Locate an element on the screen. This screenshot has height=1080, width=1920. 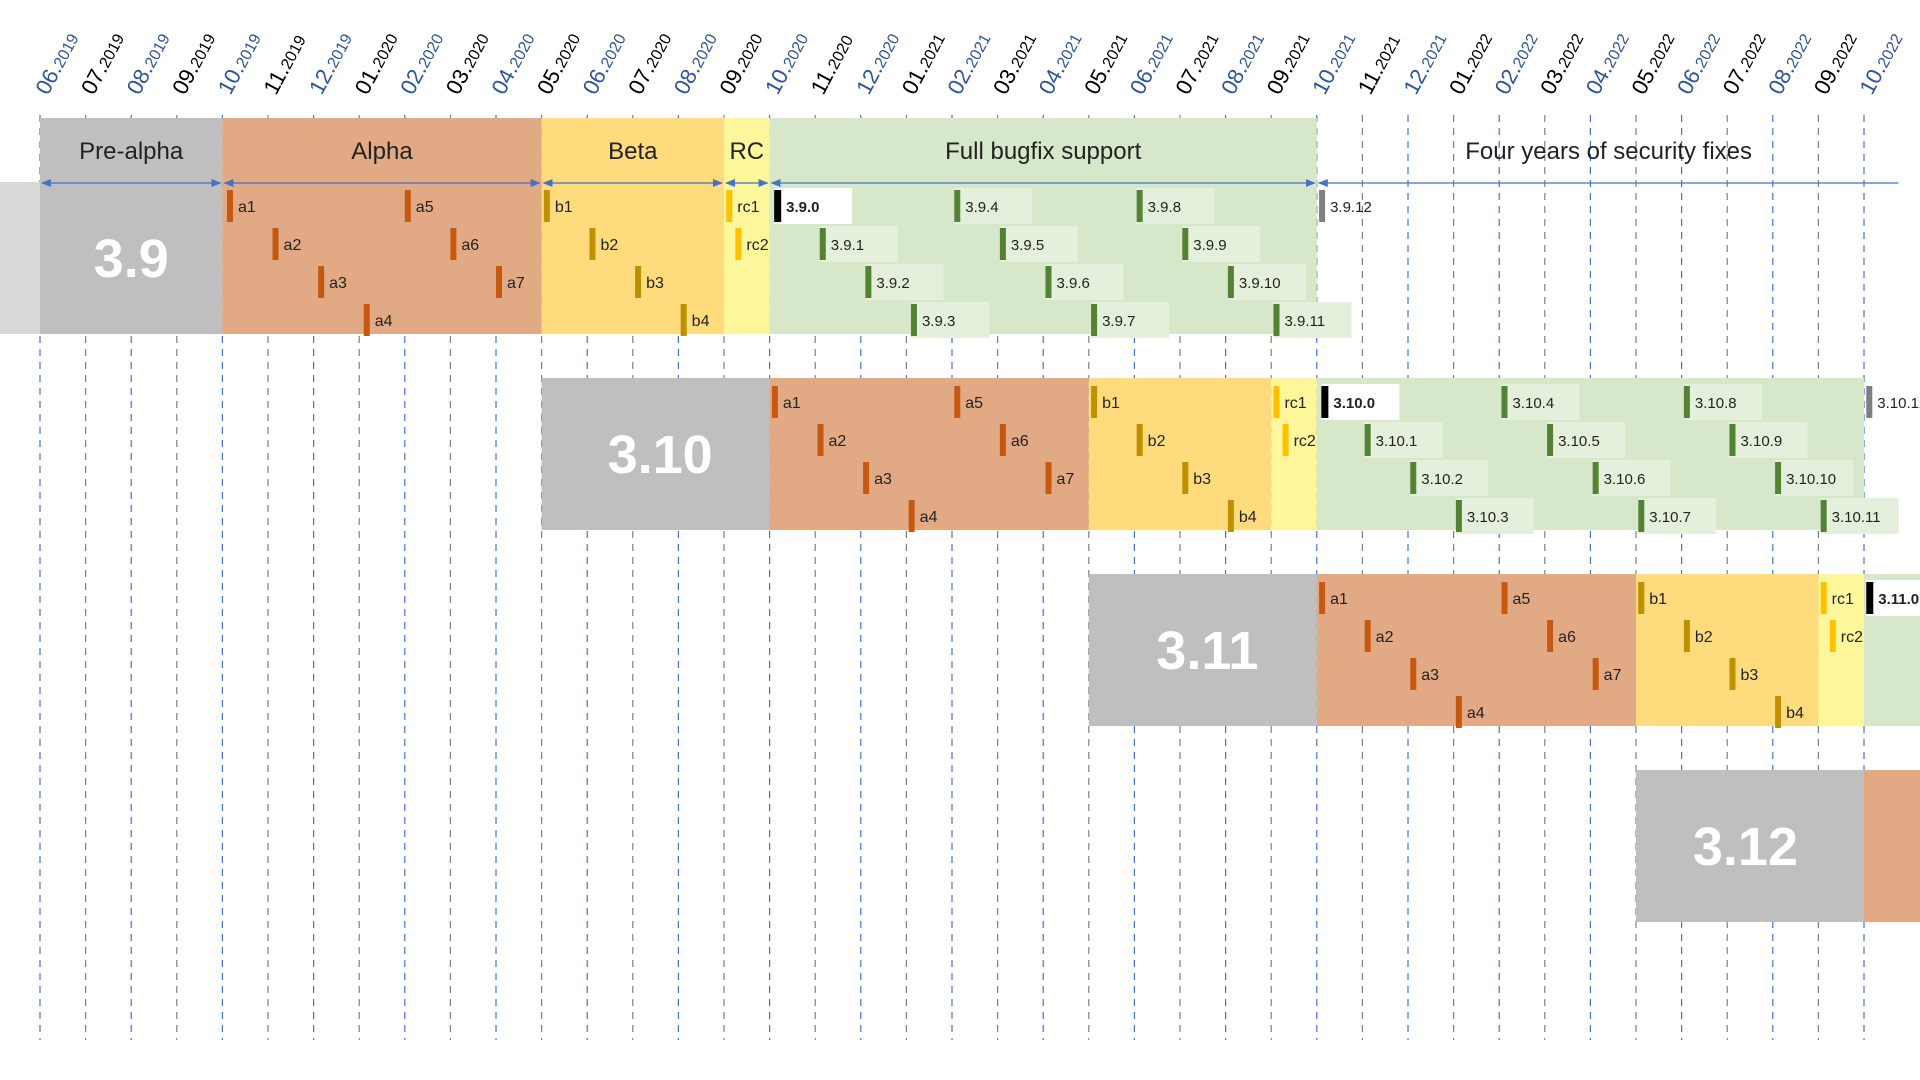
release-label: 3.9.0 is located at coordinates (802, 207).